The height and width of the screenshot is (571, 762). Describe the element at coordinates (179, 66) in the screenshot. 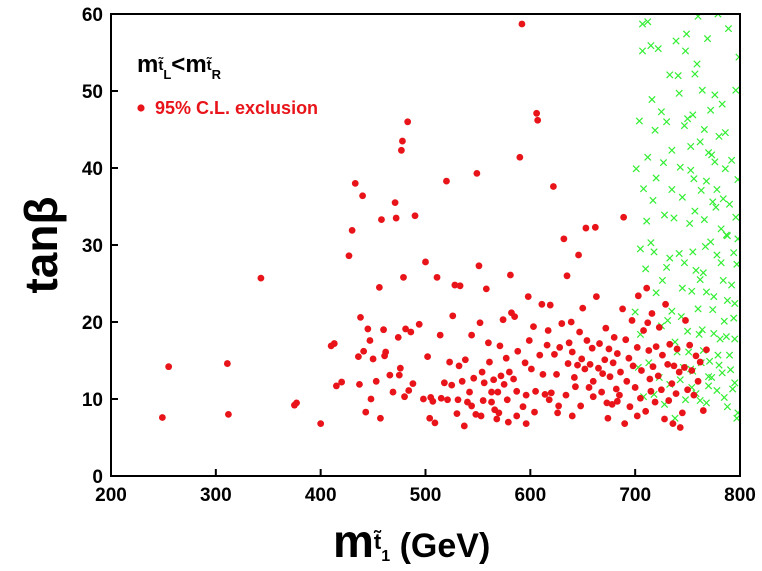

I see `svg-text: mt̃L<mt̃R` at that location.